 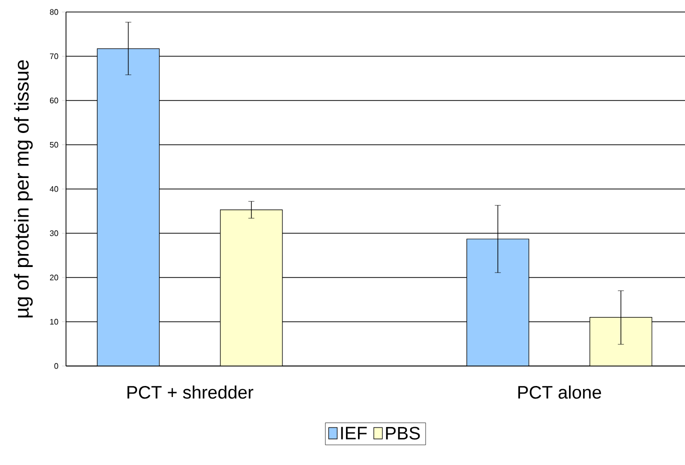 I want to click on x-tick-label: PCT alone, so click(x=560, y=392).